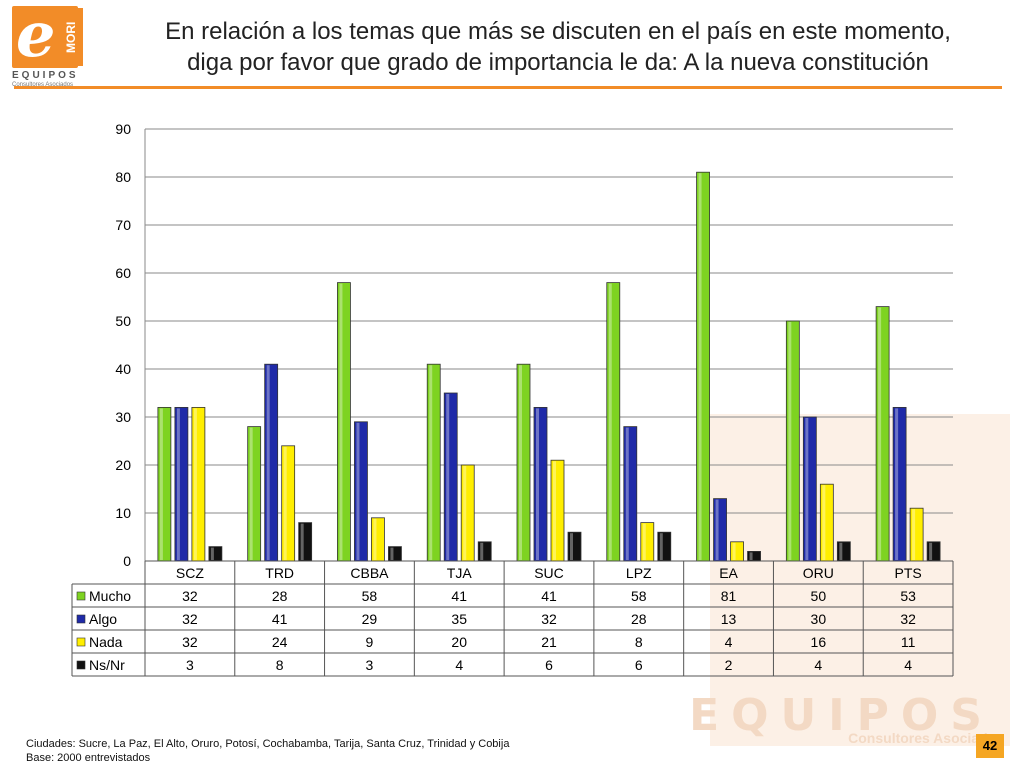  Describe the element at coordinates (467, 513) in the screenshot. I see `bar-nada-tja` at that location.